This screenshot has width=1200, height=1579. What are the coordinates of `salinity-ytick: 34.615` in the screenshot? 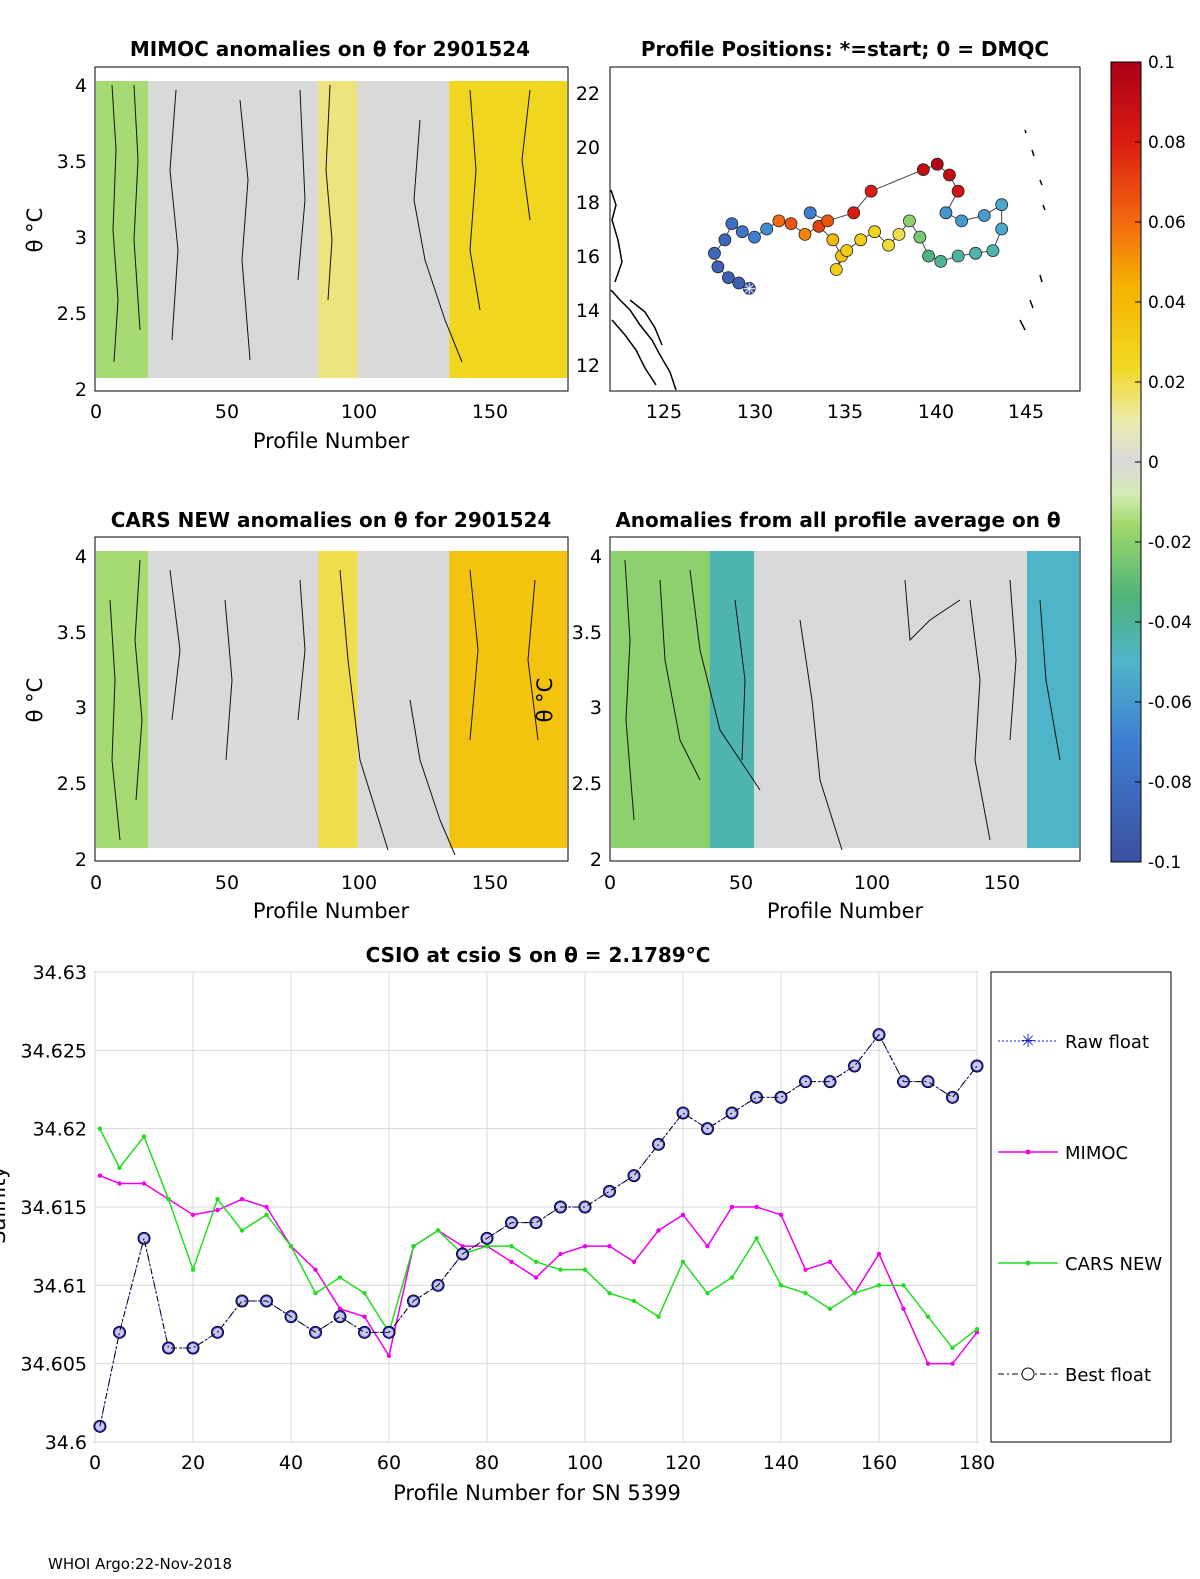 It's located at (54, 1208).